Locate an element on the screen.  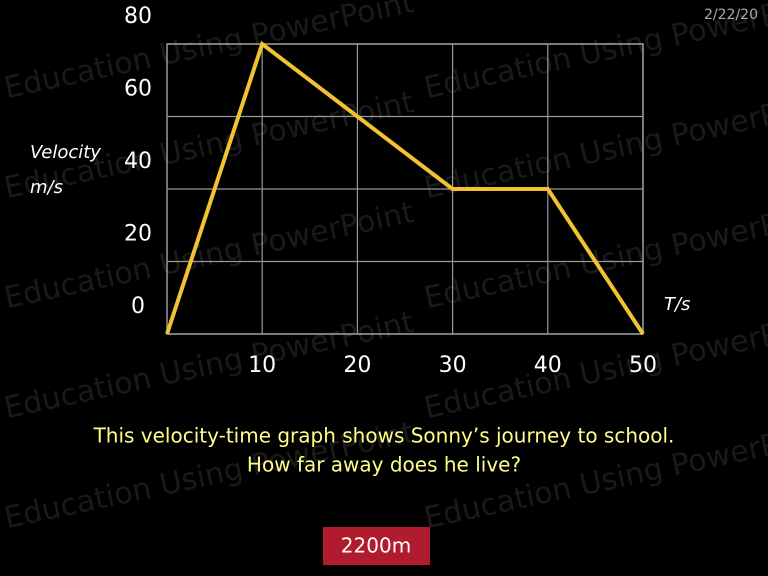
x-tick-label: 50 is located at coordinates (643, 365).